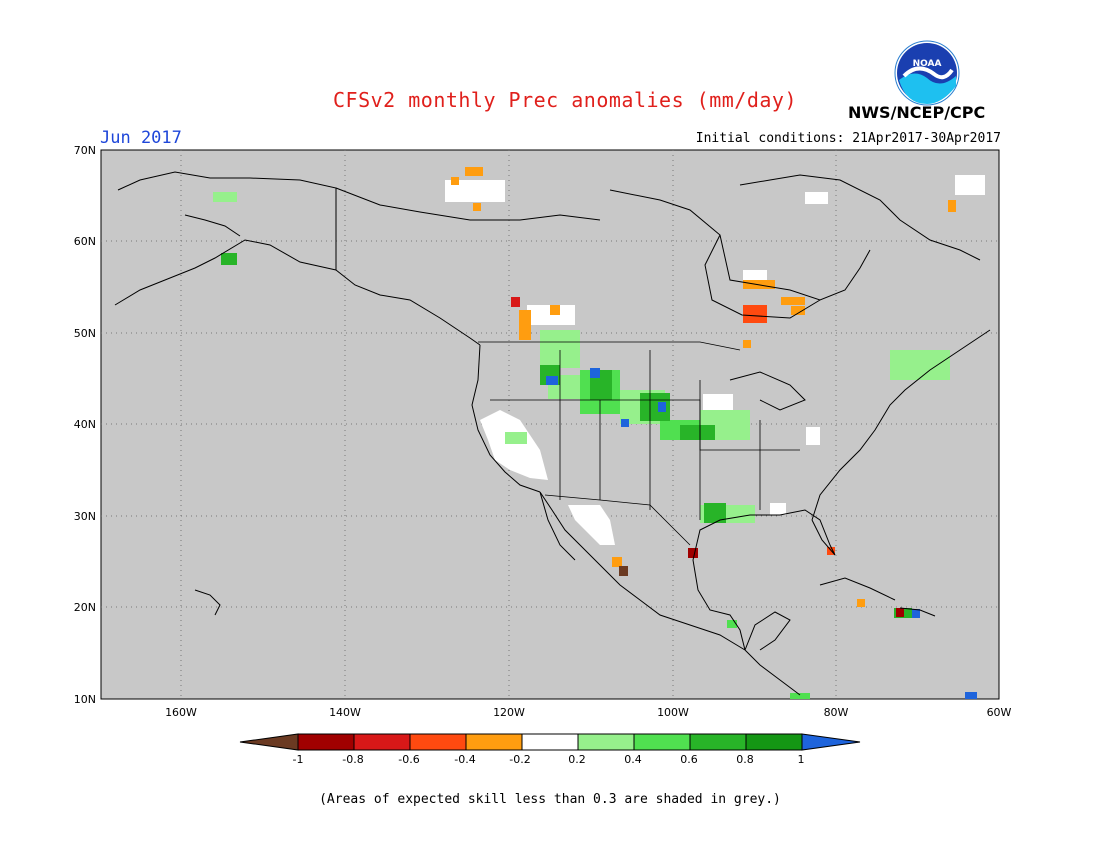  Describe the element at coordinates (181, 712) in the screenshot. I see `lon-label: 160W` at that location.